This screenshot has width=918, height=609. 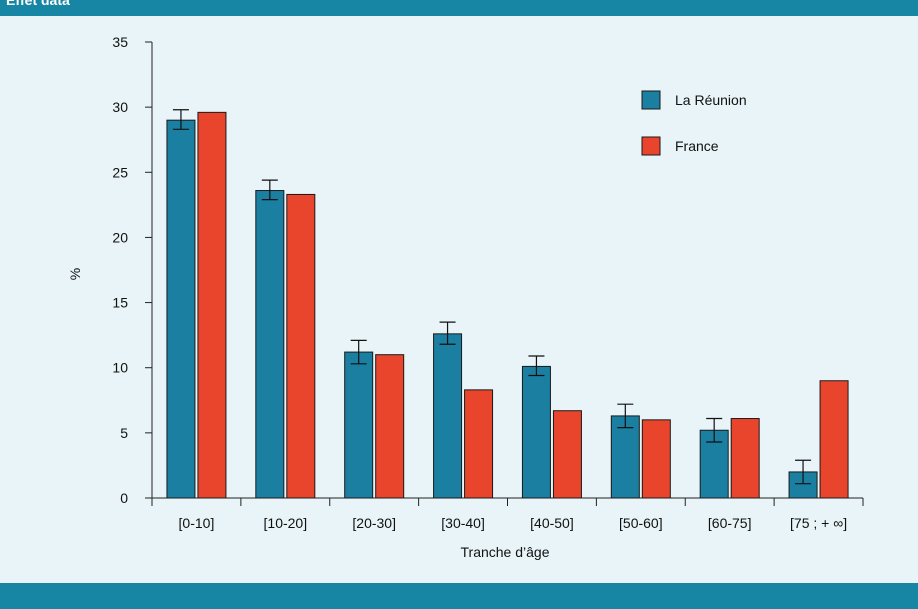 What do you see at coordinates (818, 523) in the screenshot?
I see `x-tick-label: [75 ; + ∞]` at bounding box center [818, 523].